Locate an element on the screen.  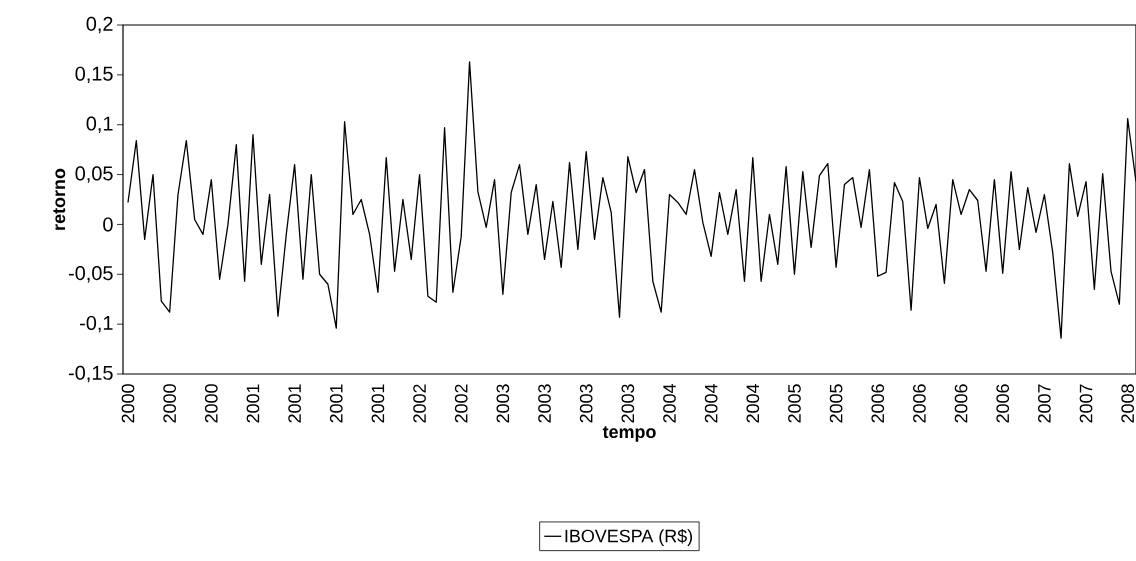
x-tick-label: 2008 is located at coordinates (1128, 403).